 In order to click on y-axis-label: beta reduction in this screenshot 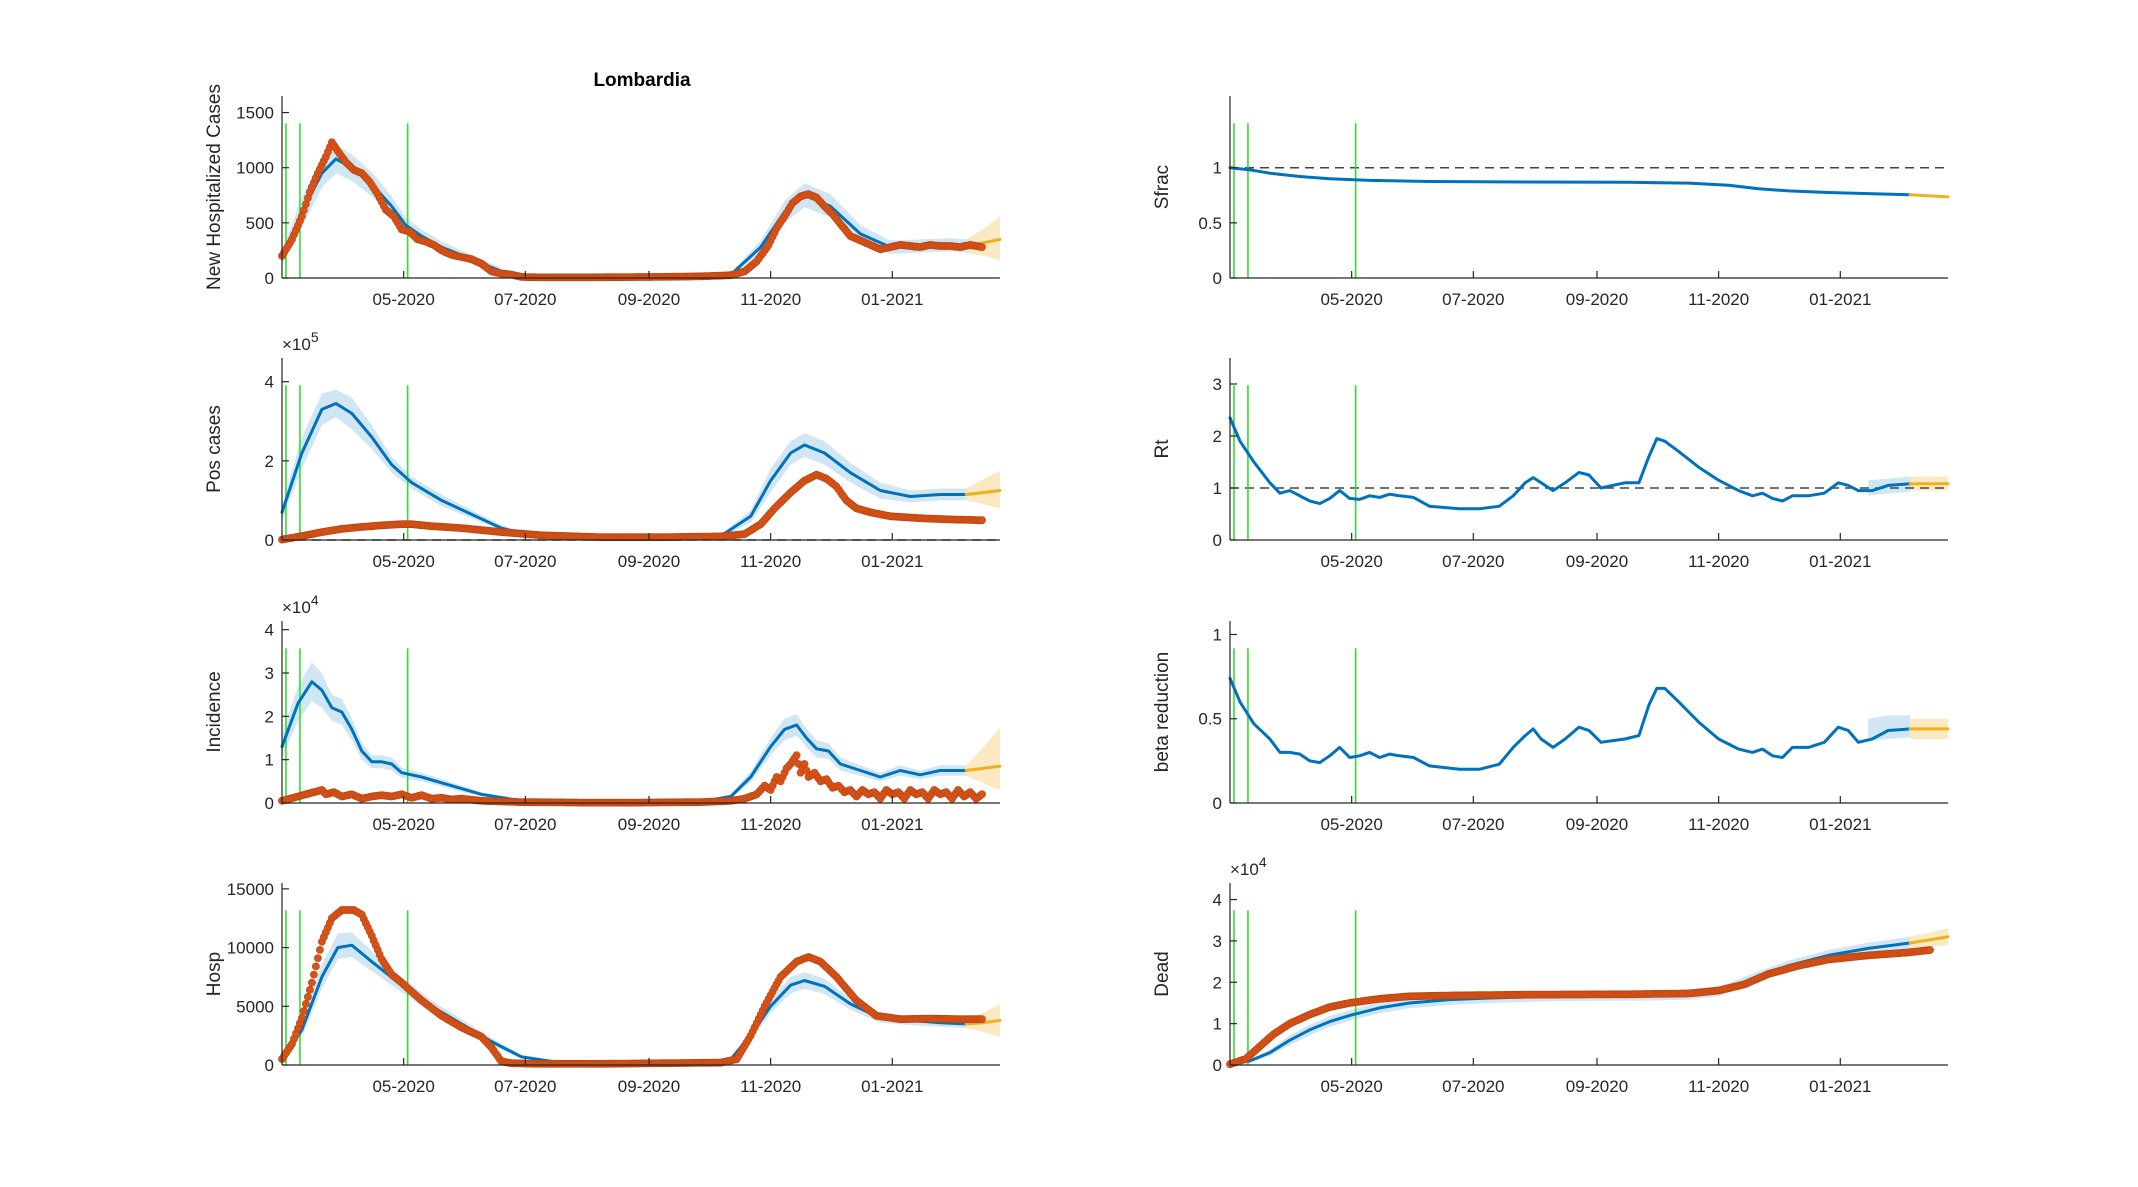, I will do `click(1162, 712)`.